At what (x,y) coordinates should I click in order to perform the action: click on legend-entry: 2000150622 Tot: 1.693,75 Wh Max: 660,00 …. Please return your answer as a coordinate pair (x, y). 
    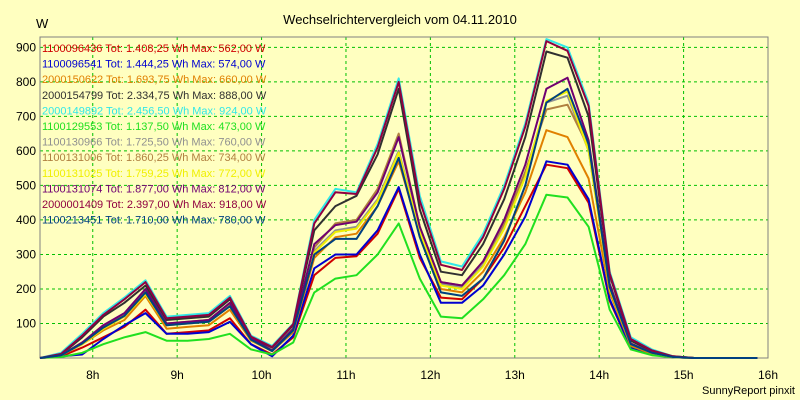
    Looking at the image, I should click on (154, 80).